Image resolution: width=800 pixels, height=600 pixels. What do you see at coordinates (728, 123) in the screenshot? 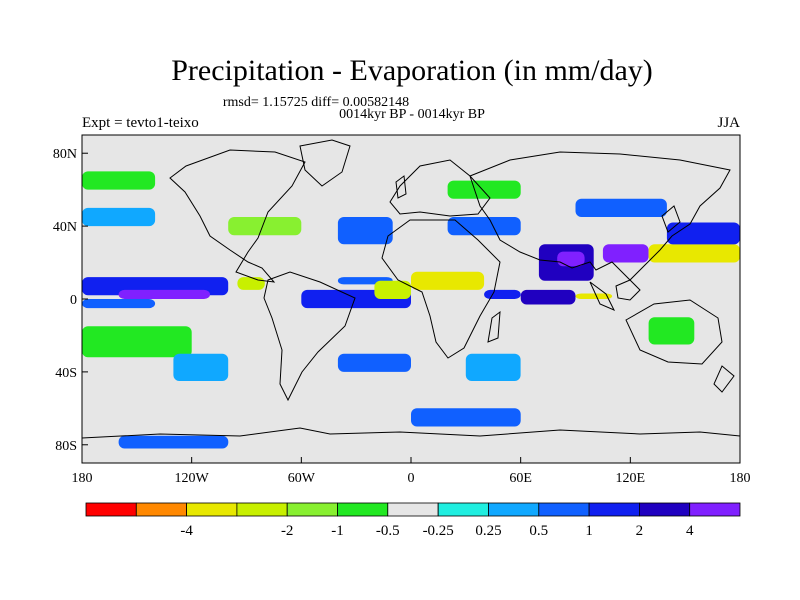
I see `right-label: JJA` at bounding box center [728, 123].